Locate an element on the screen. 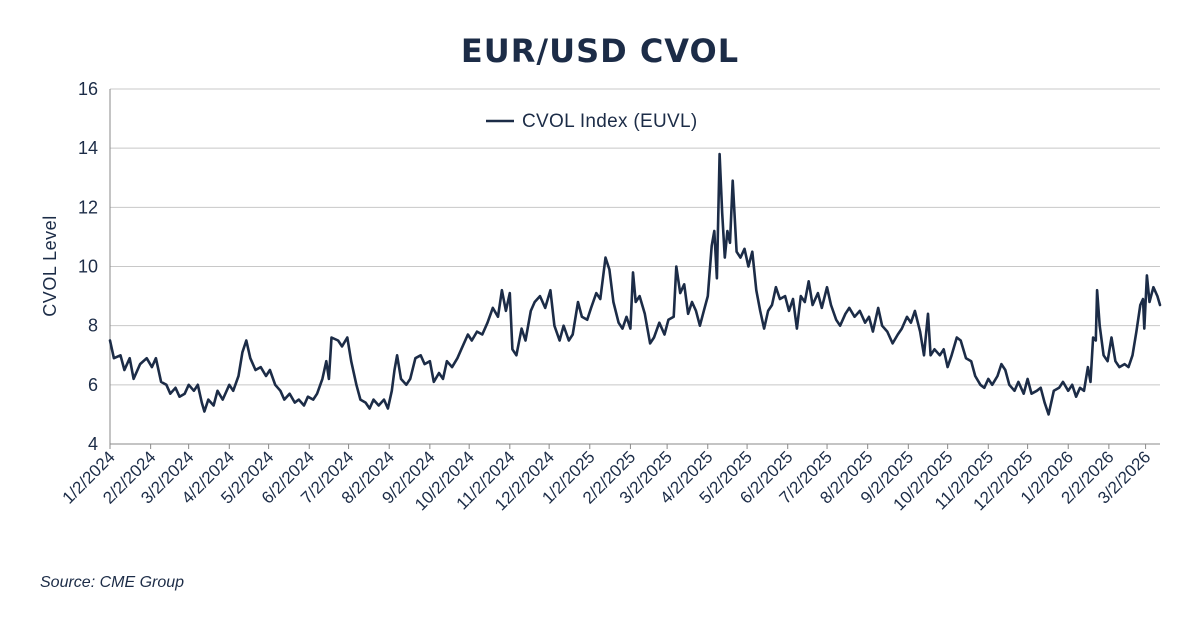  y-tick-label: 12 is located at coordinates (88, 207).